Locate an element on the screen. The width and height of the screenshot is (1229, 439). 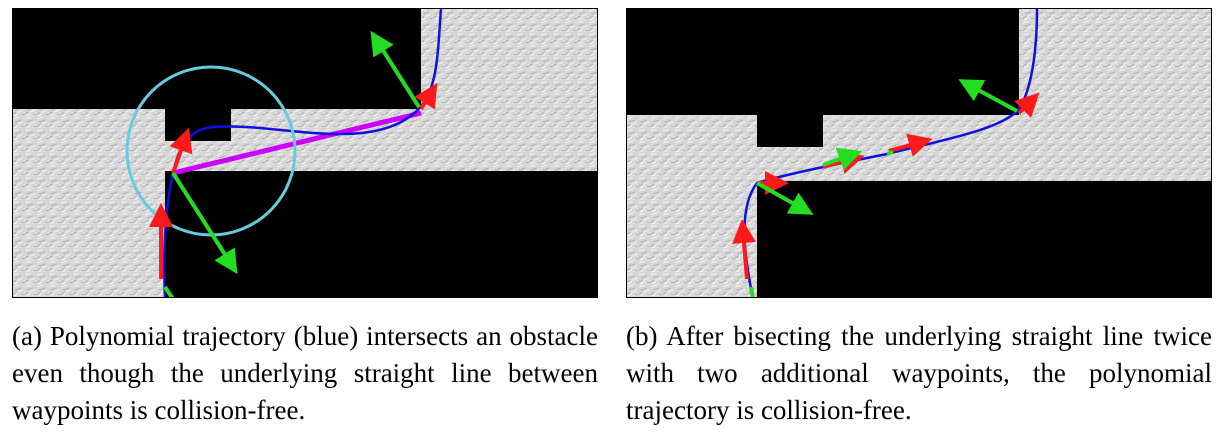
straight-line is located at coordinates (297, 143).